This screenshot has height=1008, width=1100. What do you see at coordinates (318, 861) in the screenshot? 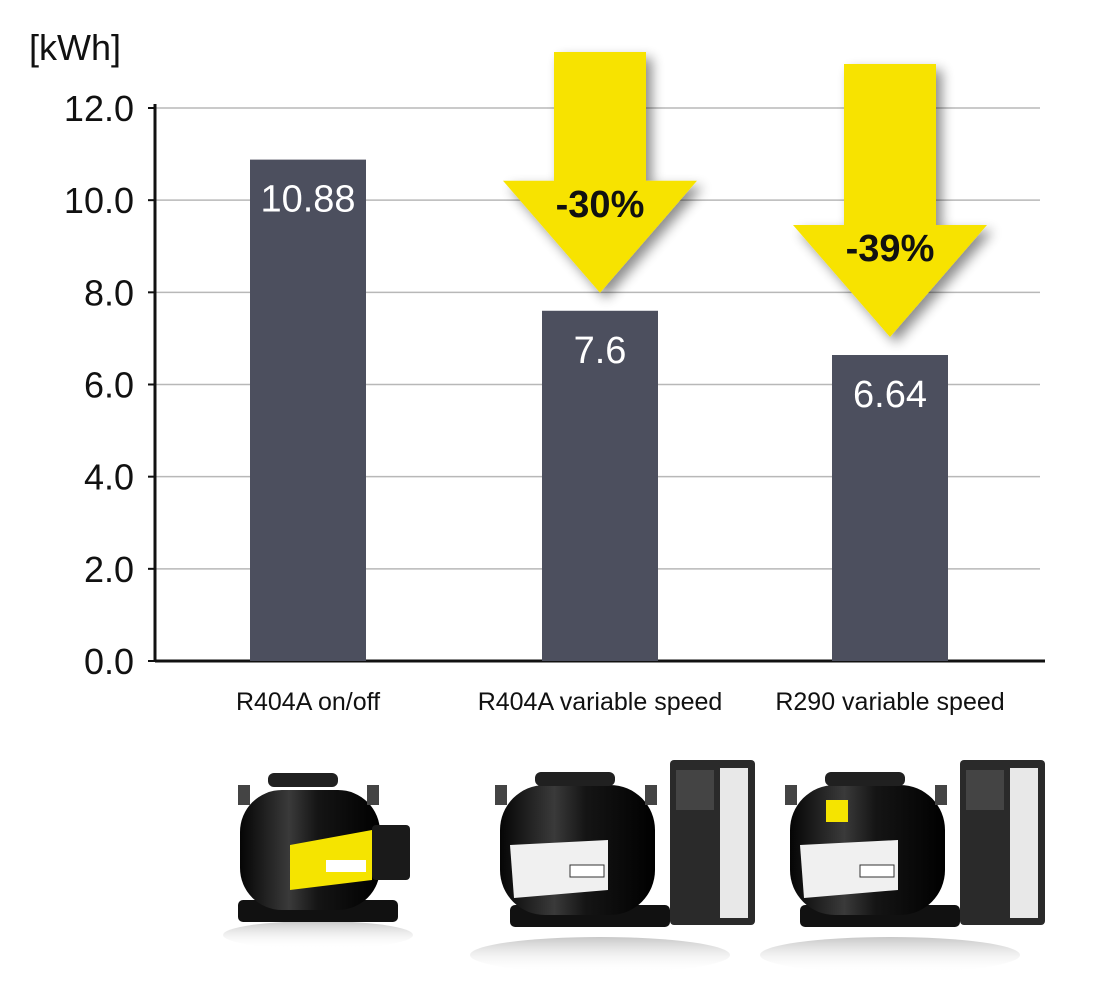
I see `compressor-on-off-icon` at bounding box center [318, 861].